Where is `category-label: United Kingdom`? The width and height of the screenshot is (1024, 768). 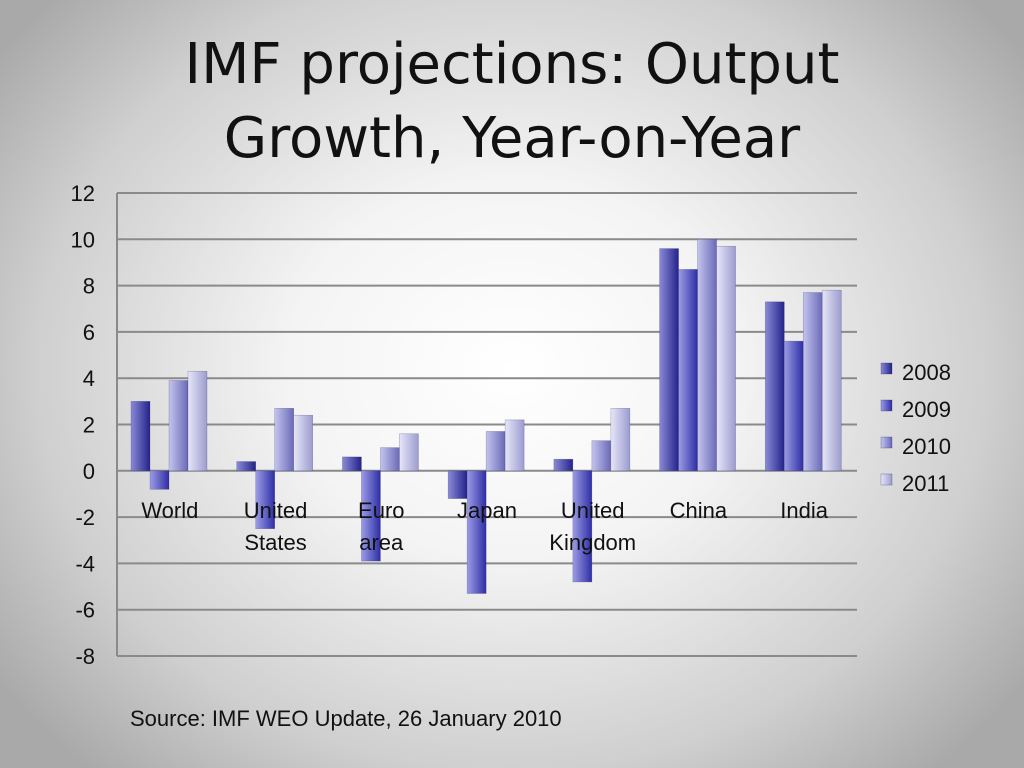 category-label: United Kingdom is located at coordinates (592, 526).